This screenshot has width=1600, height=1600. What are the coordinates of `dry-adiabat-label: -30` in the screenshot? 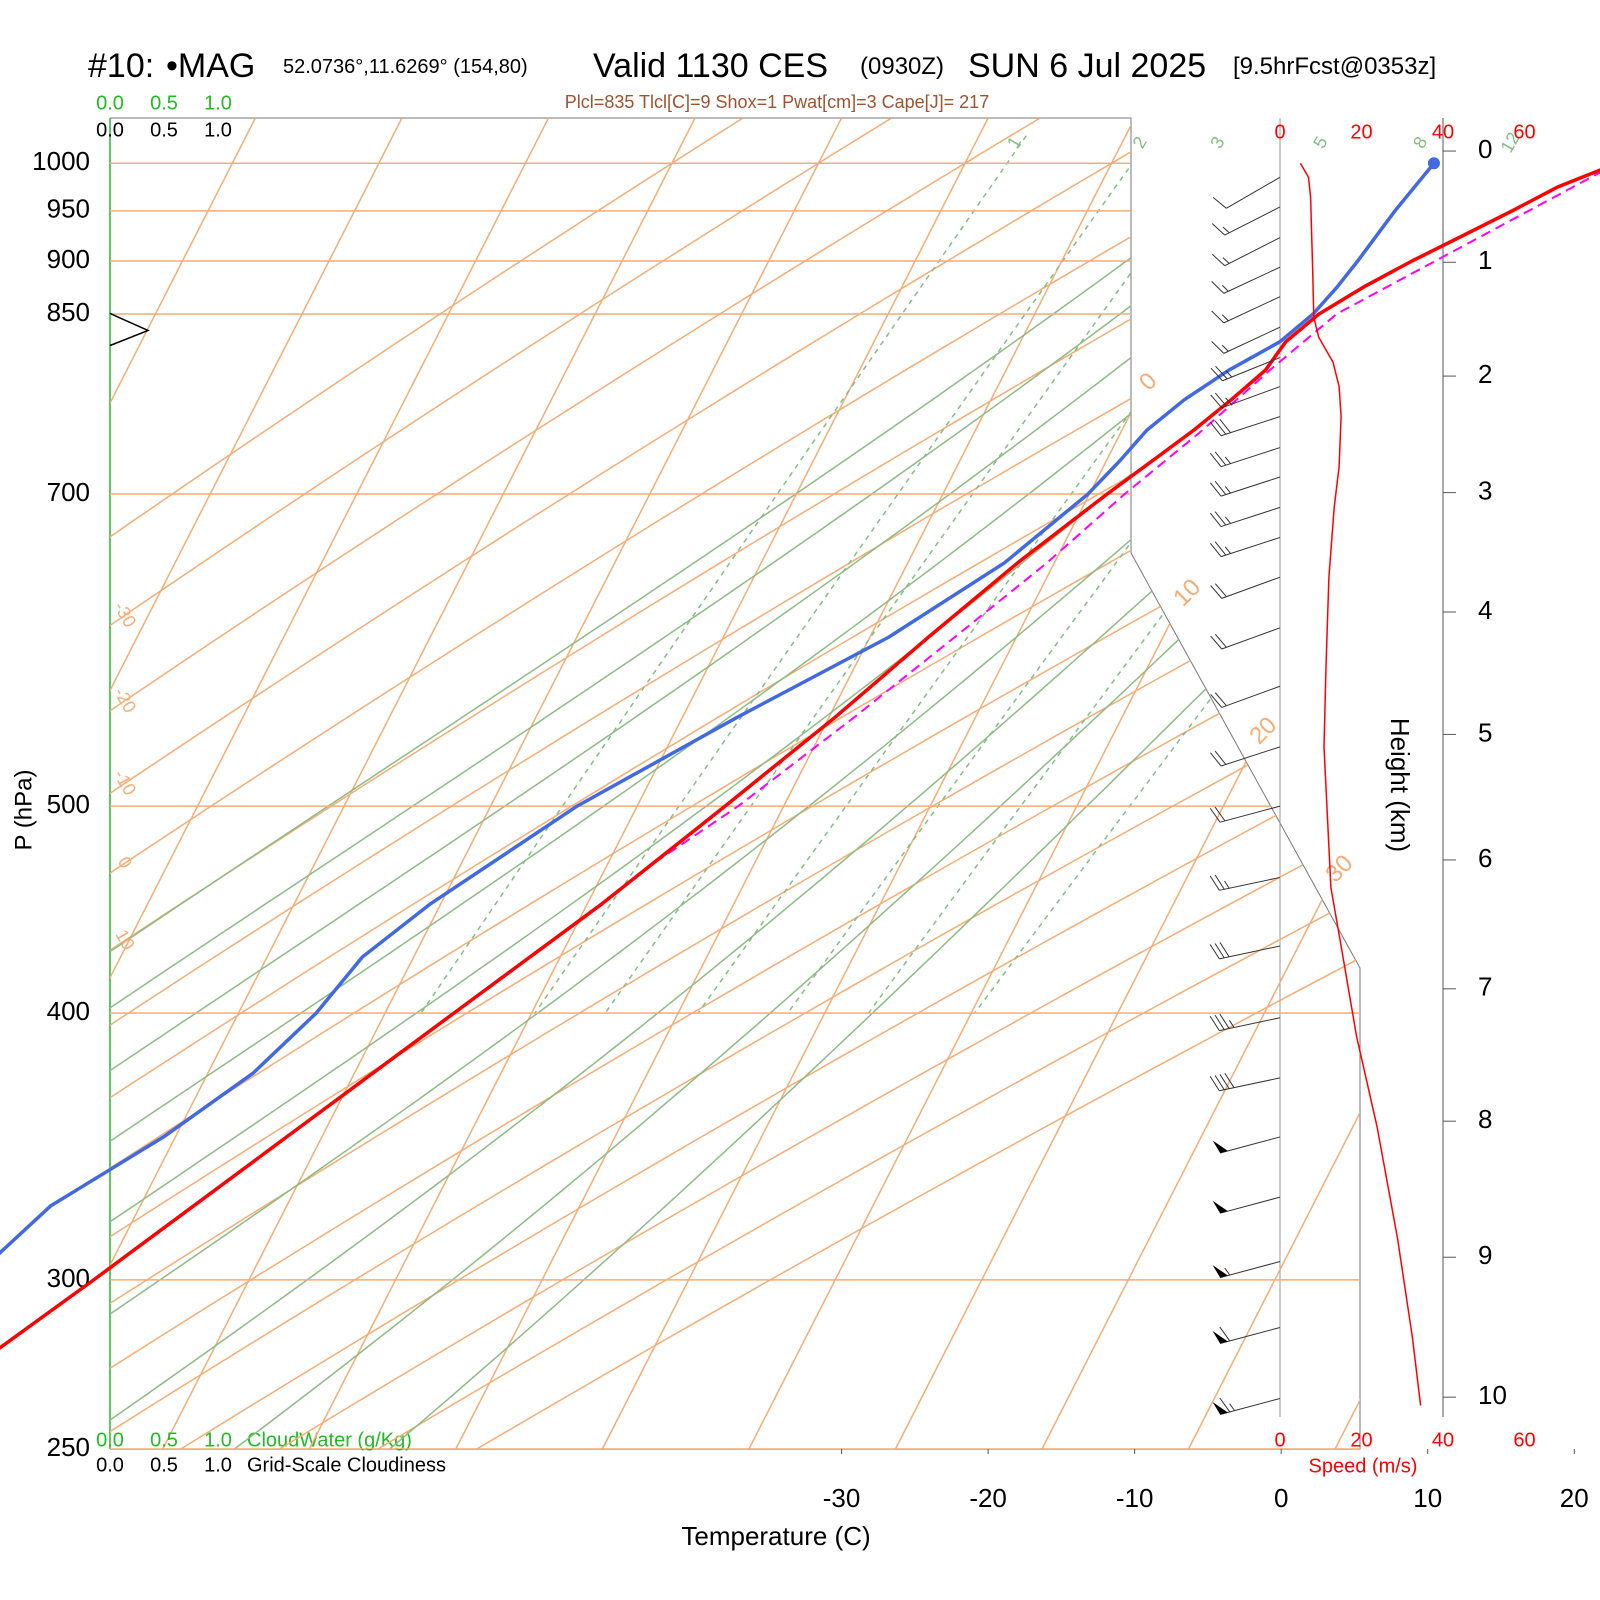 It's located at (125, 614).